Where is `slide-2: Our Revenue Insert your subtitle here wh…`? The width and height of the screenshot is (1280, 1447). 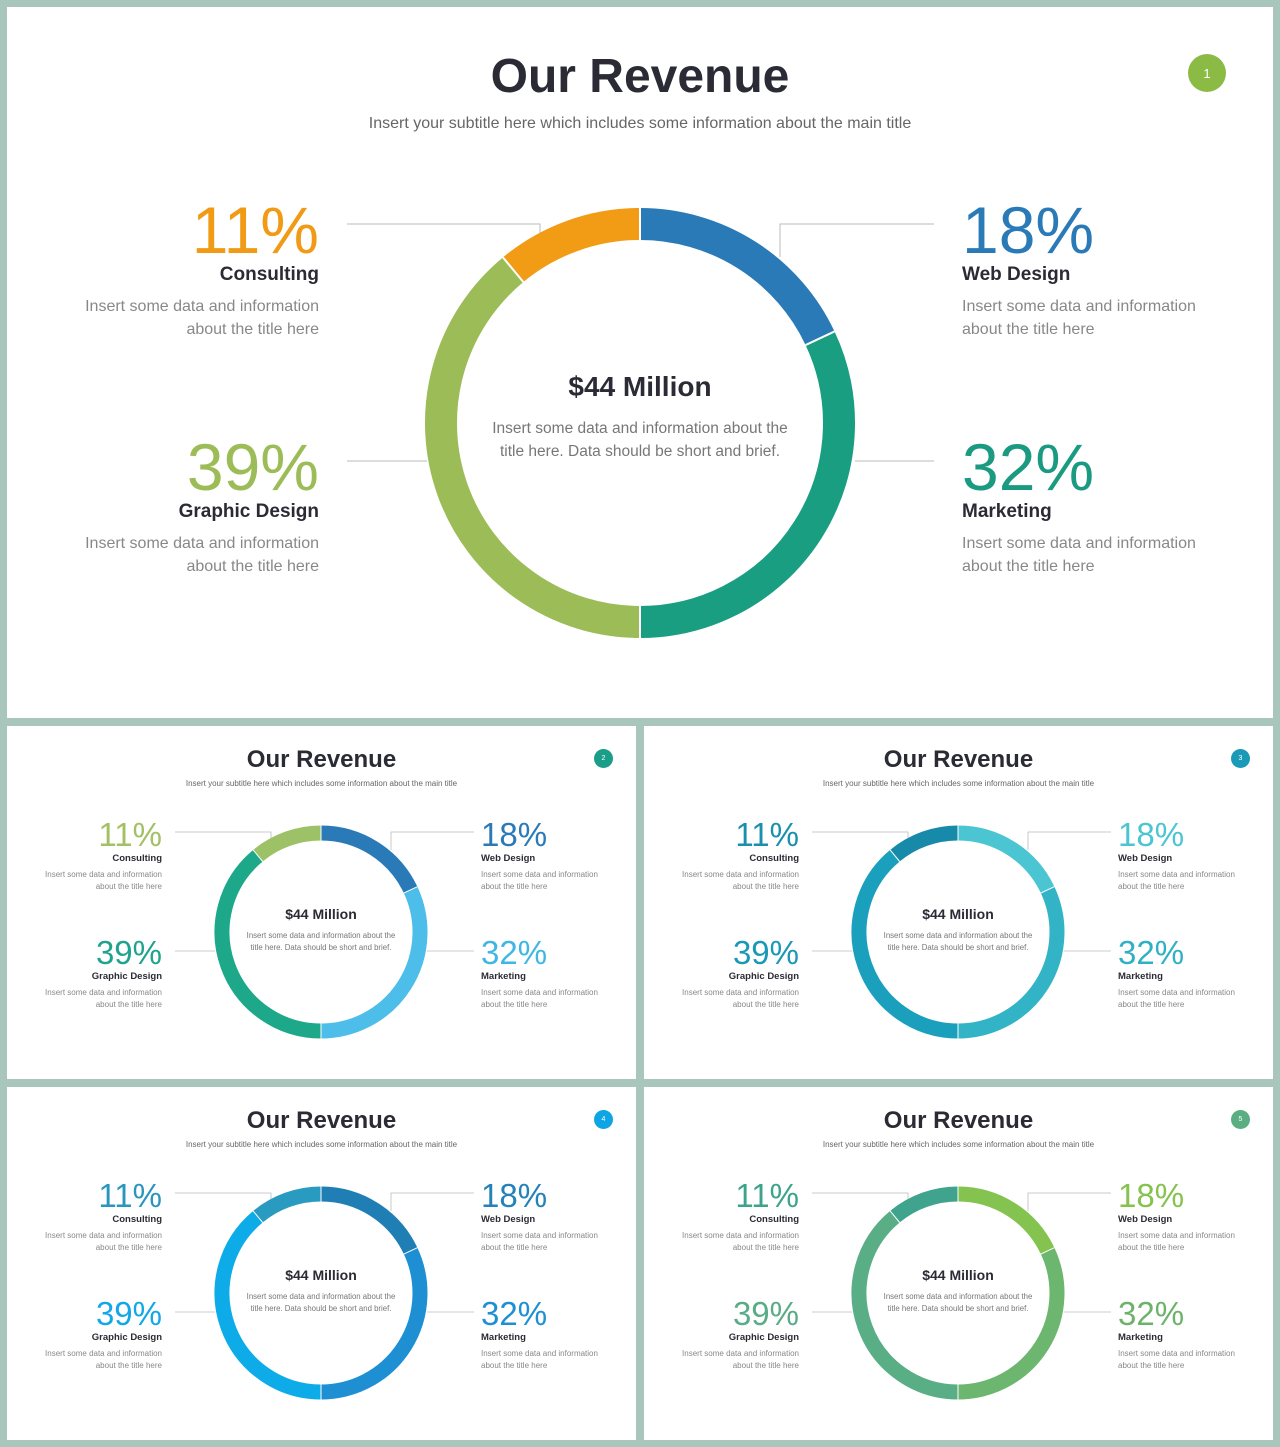 slide-2: Our Revenue Insert your subtitle here wh… is located at coordinates (321, 902).